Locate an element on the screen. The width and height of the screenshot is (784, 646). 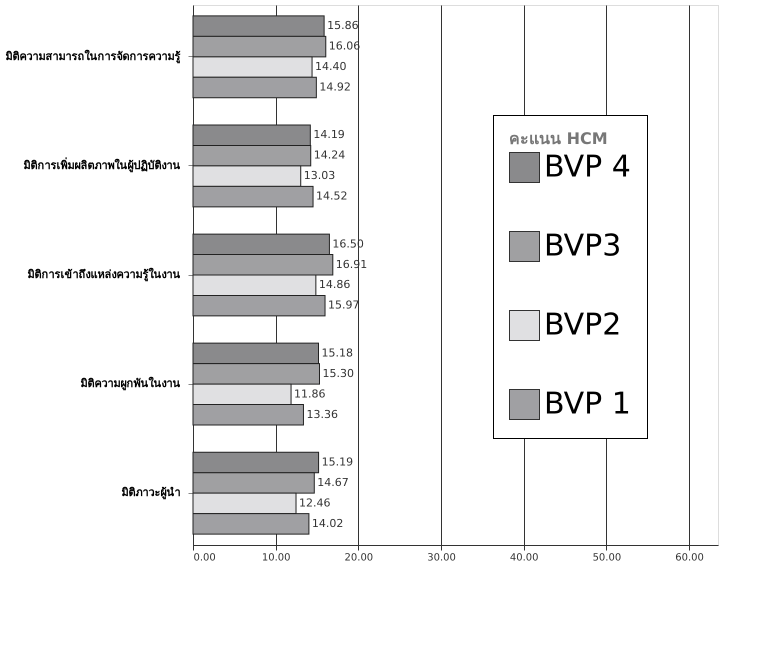
x-tick-label: 60.00 is located at coordinates (689, 558).